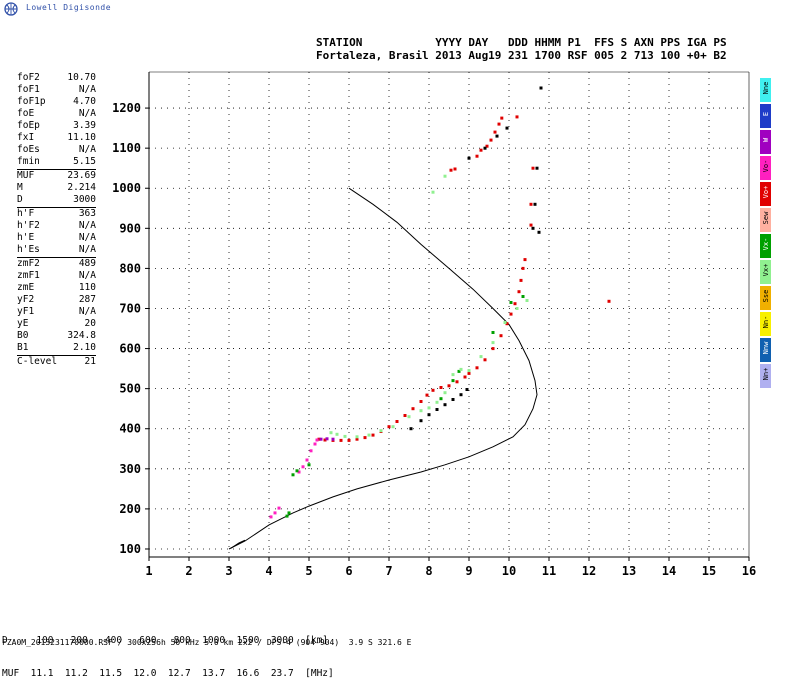  I want to click on legend-label: Vx-, so click(766, 244).